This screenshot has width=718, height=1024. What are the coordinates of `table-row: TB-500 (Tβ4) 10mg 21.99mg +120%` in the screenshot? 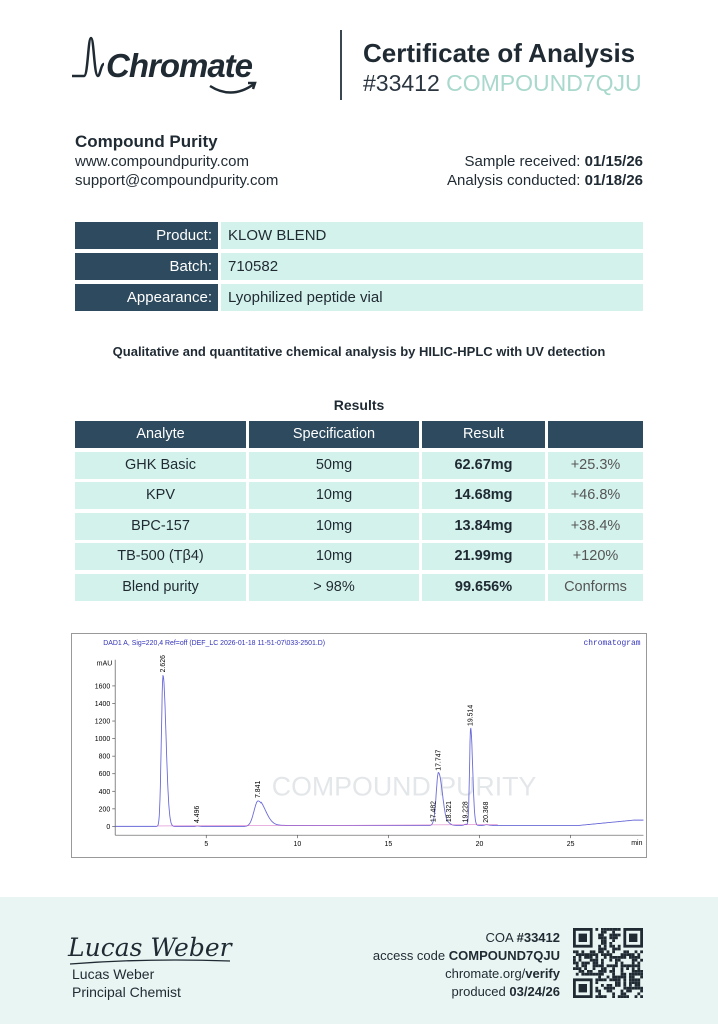 It's located at (359, 556).